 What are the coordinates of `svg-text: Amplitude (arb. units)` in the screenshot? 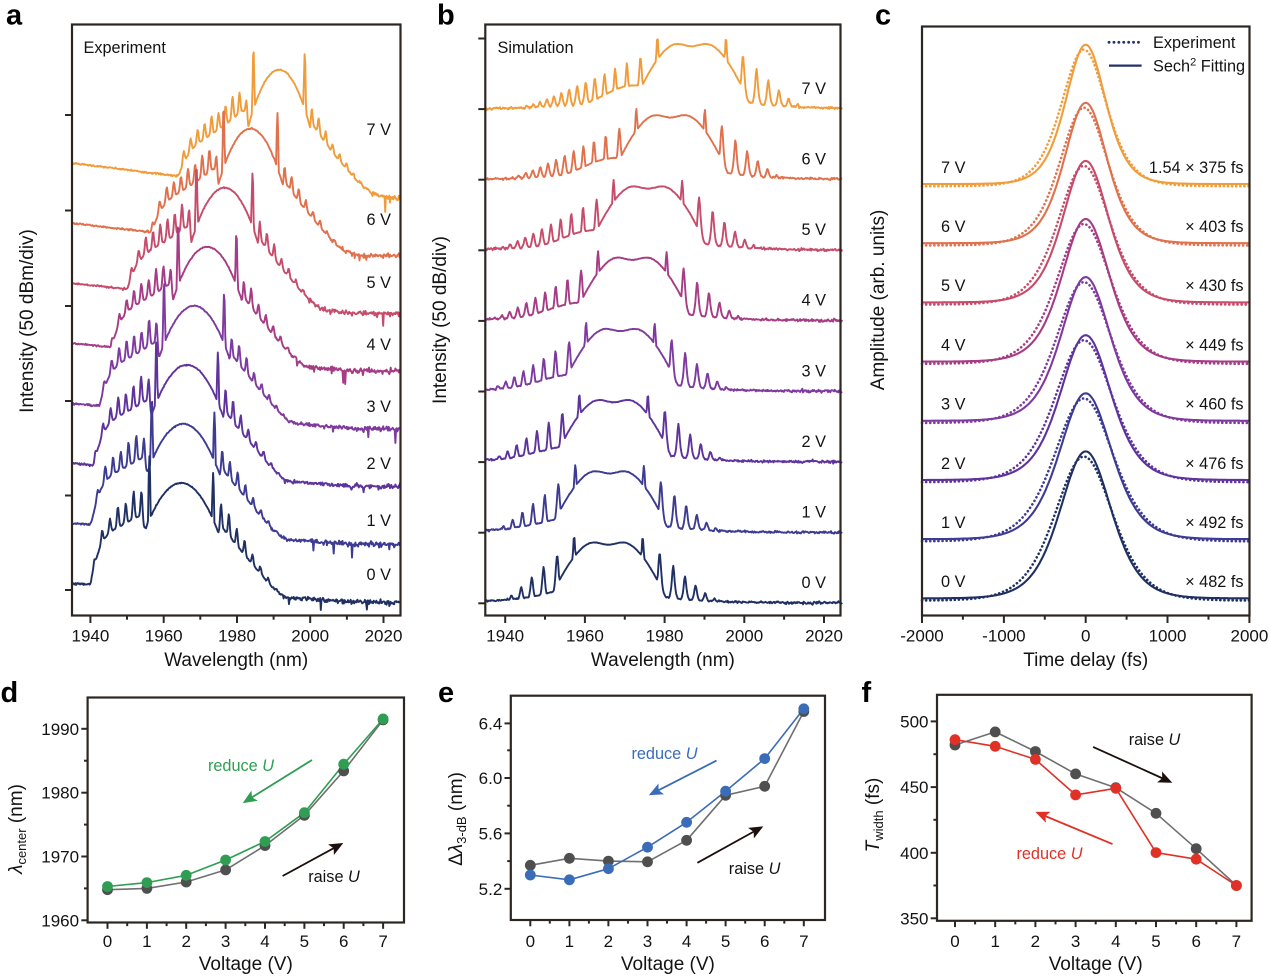 It's located at (878, 300).